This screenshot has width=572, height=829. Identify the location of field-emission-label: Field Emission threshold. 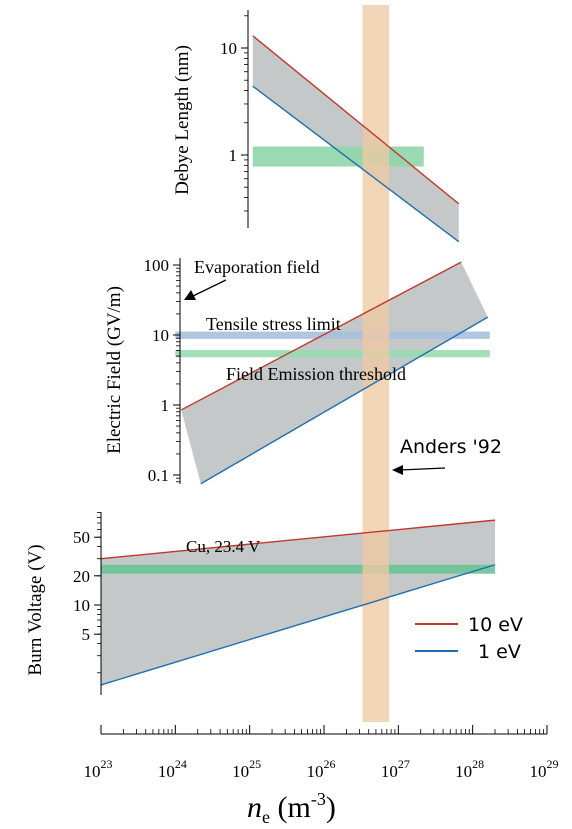
(316, 374).